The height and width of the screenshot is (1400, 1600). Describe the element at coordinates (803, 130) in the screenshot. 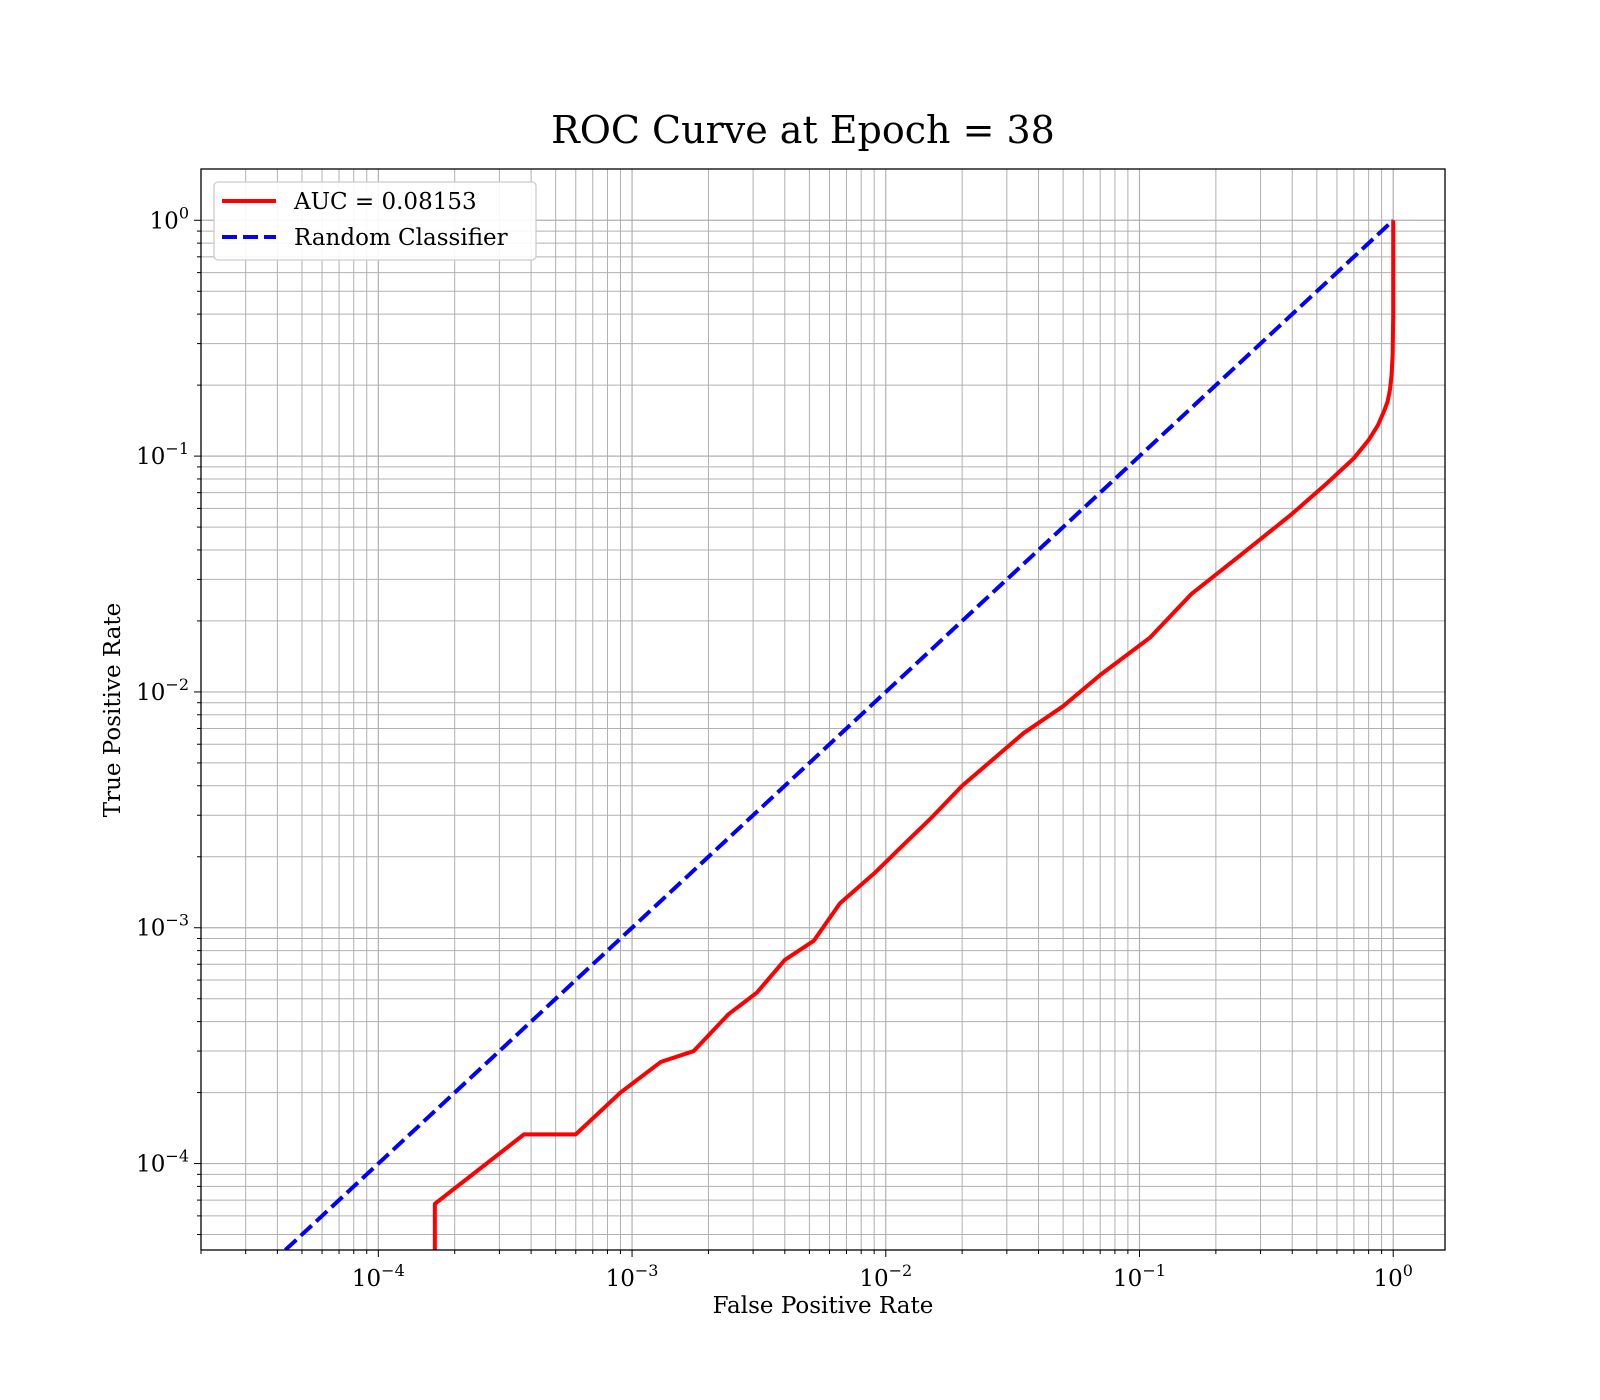

I see `chart-title: ROC Curve at Epoch = 38` at that location.